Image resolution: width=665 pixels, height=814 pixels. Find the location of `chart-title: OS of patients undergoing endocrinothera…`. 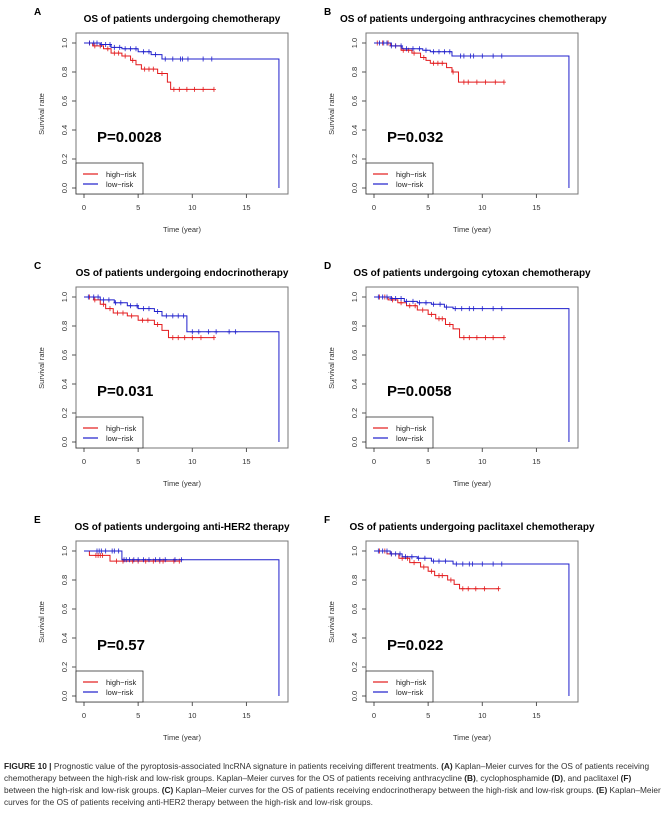

chart-title: OS of patients undergoing endocrinothera… is located at coordinates (182, 273).